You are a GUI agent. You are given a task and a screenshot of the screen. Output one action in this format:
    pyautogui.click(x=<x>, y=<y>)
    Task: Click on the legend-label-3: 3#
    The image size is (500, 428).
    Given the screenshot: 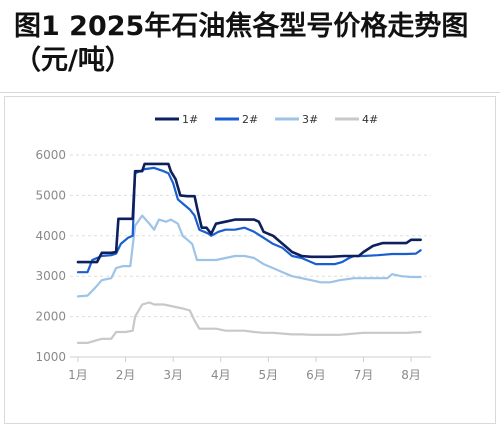 What is the action you would take?
    pyautogui.click(x=310, y=119)
    